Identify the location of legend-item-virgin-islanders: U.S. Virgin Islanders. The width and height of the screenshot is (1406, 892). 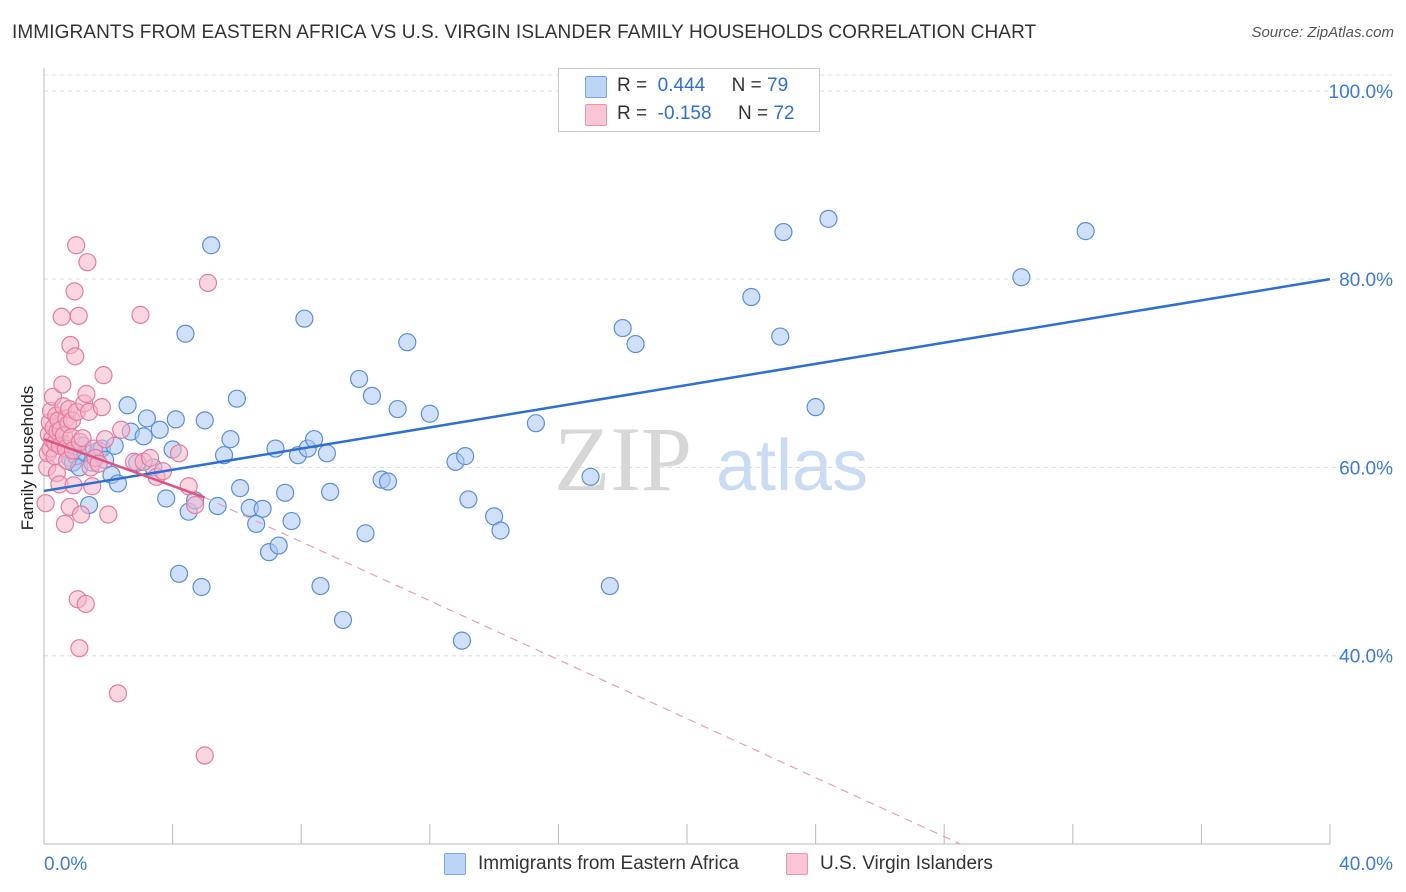
(889, 864).